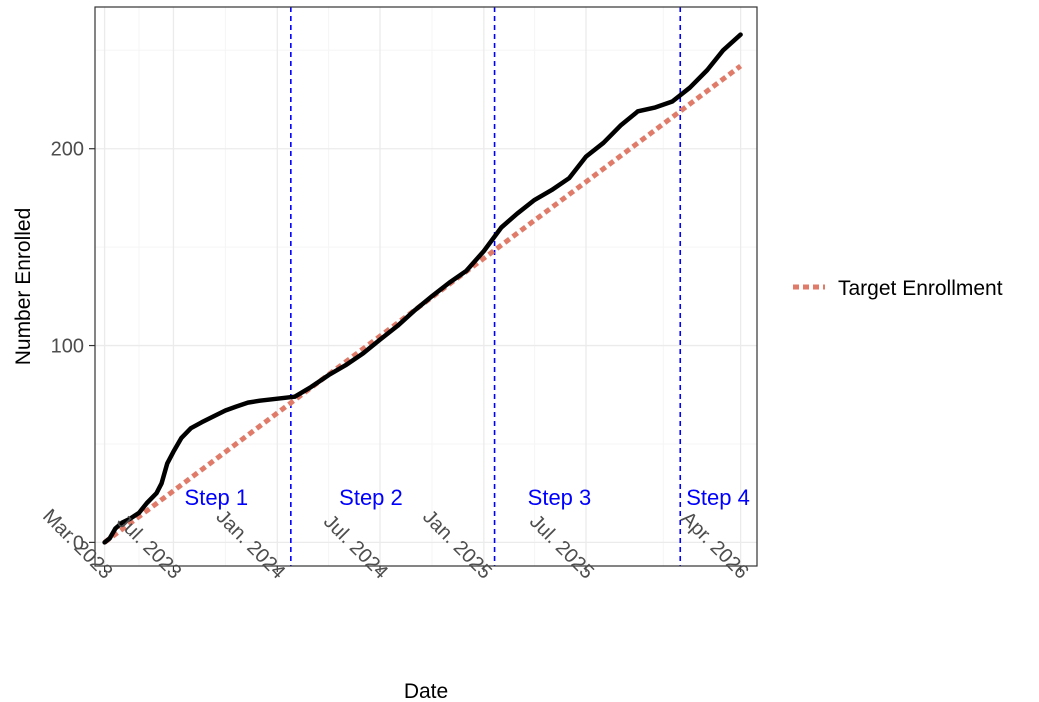 This screenshot has width=1039, height=702. What do you see at coordinates (561, 547) in the screenshot?
I see `x-tick-label: Jul. 2025` at bounding box center [561, 547].